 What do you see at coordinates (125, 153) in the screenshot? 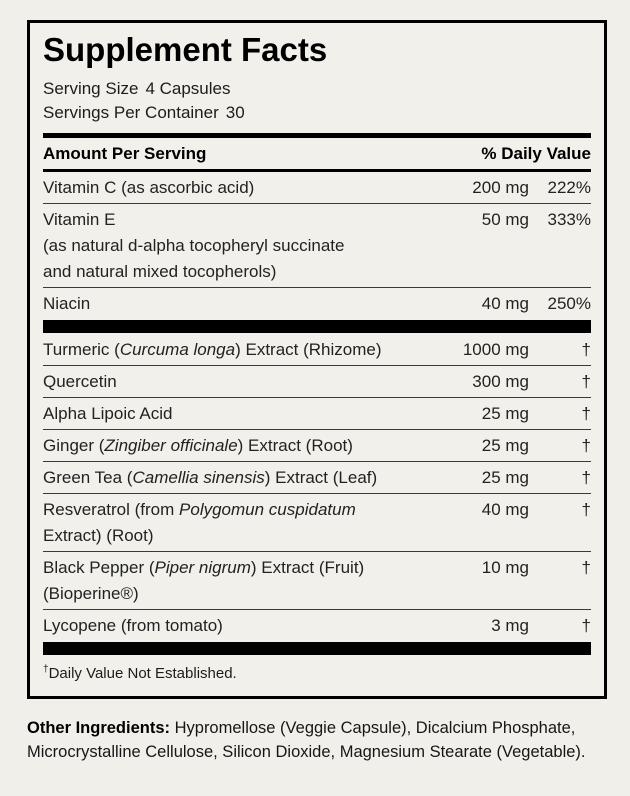
I see `amount-per-serving-header: Amount Per Serving` at bounding box center [125, 153].